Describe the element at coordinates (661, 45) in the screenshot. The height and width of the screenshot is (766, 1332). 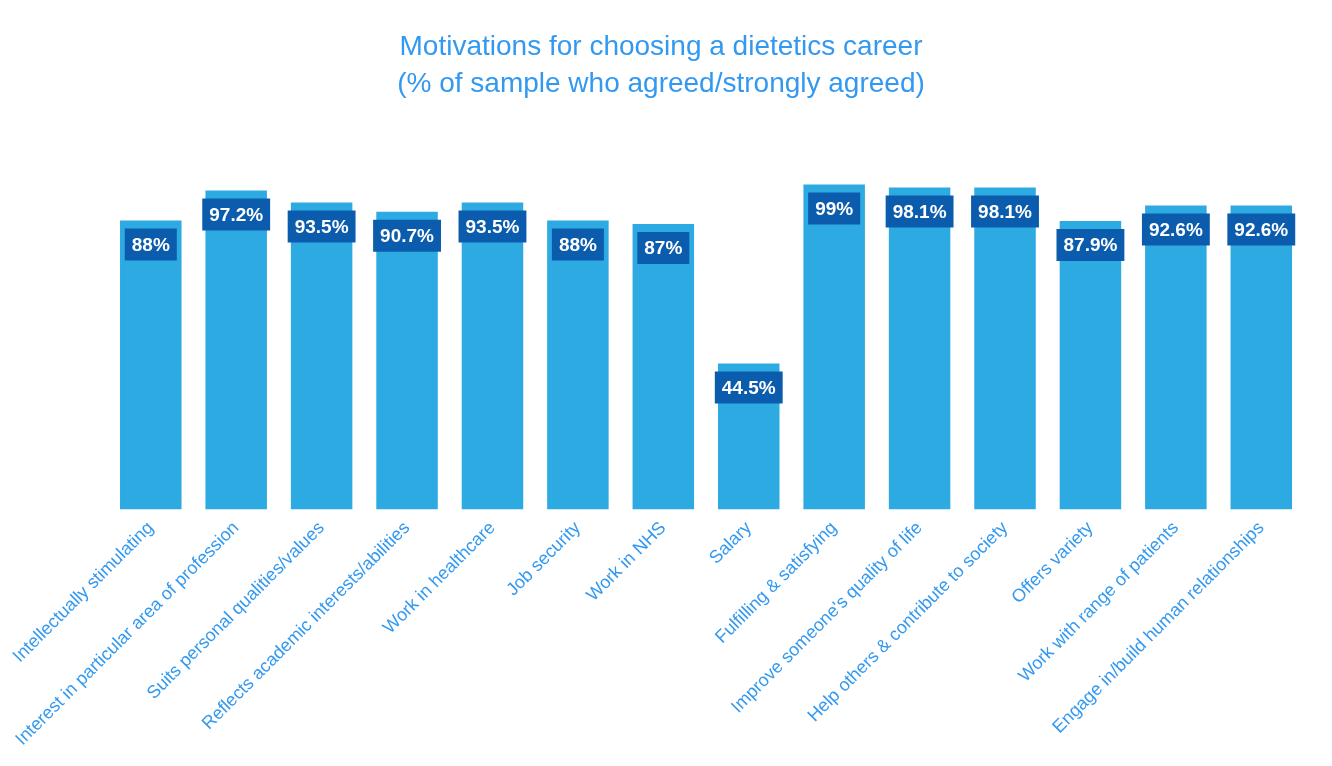
I see `chart-title: Motivations for choosing a dietetics career` at that location.